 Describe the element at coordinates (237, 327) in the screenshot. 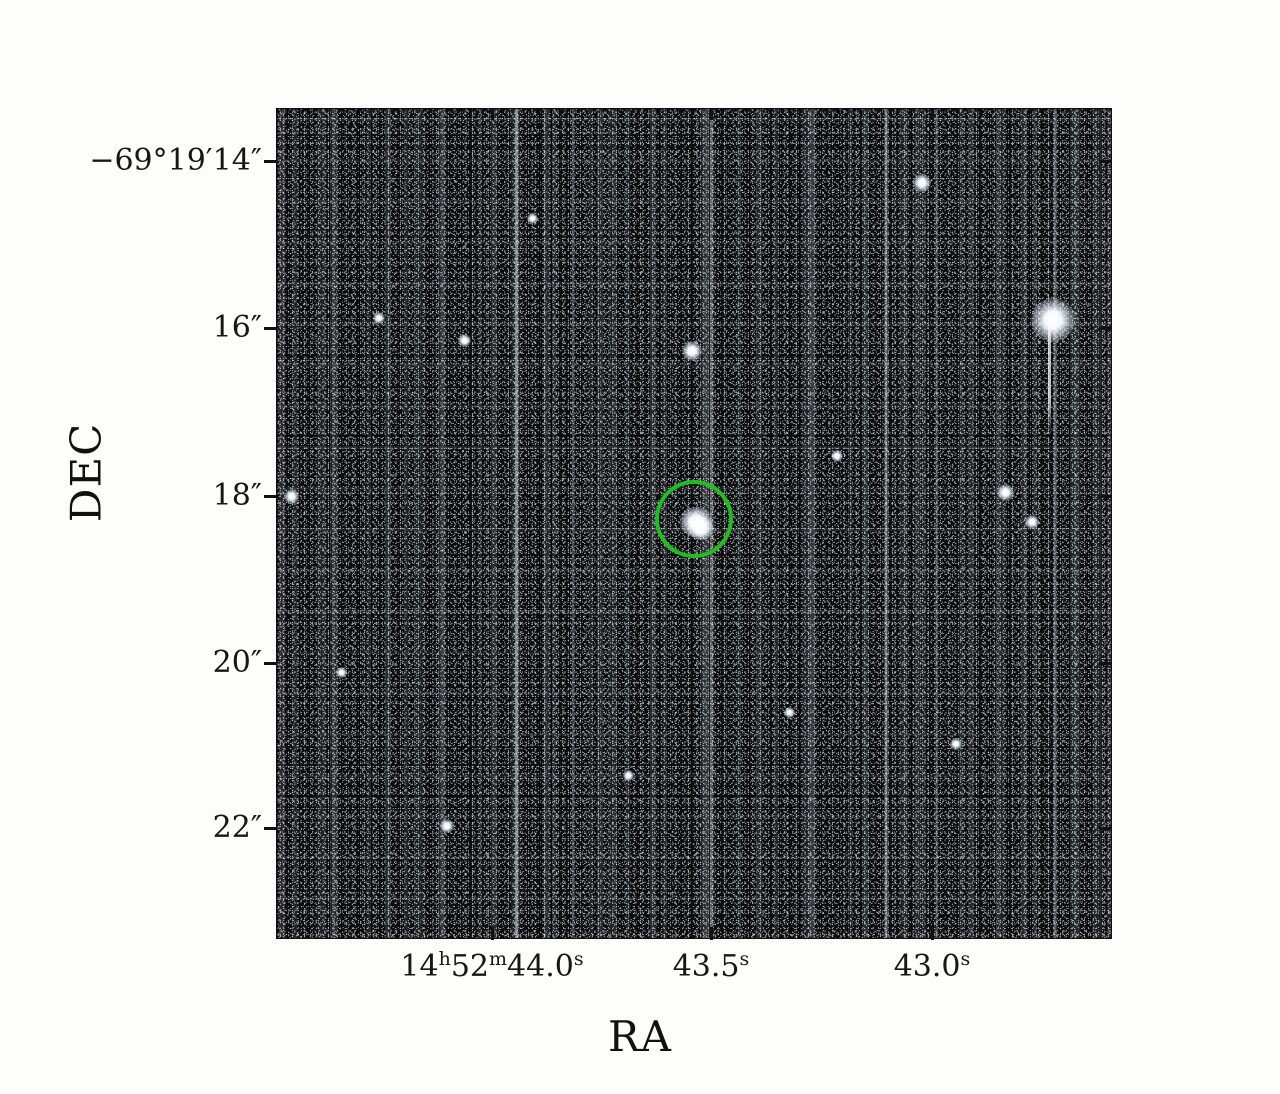

I see `y-tick-label-1: 16″` at that location.